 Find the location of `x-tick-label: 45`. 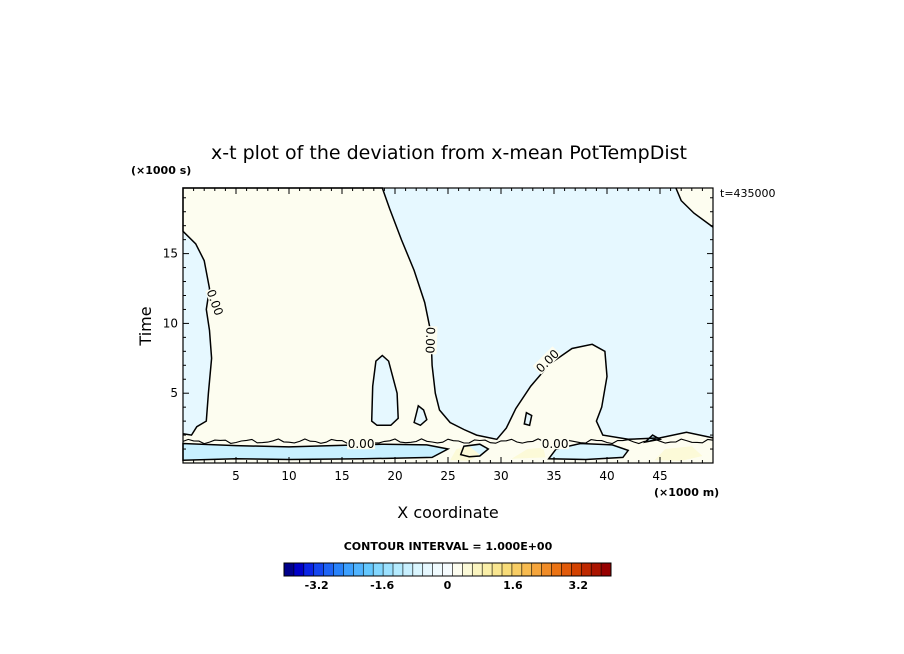

x-tick-label: 45 is located at coordinates (659, 476).